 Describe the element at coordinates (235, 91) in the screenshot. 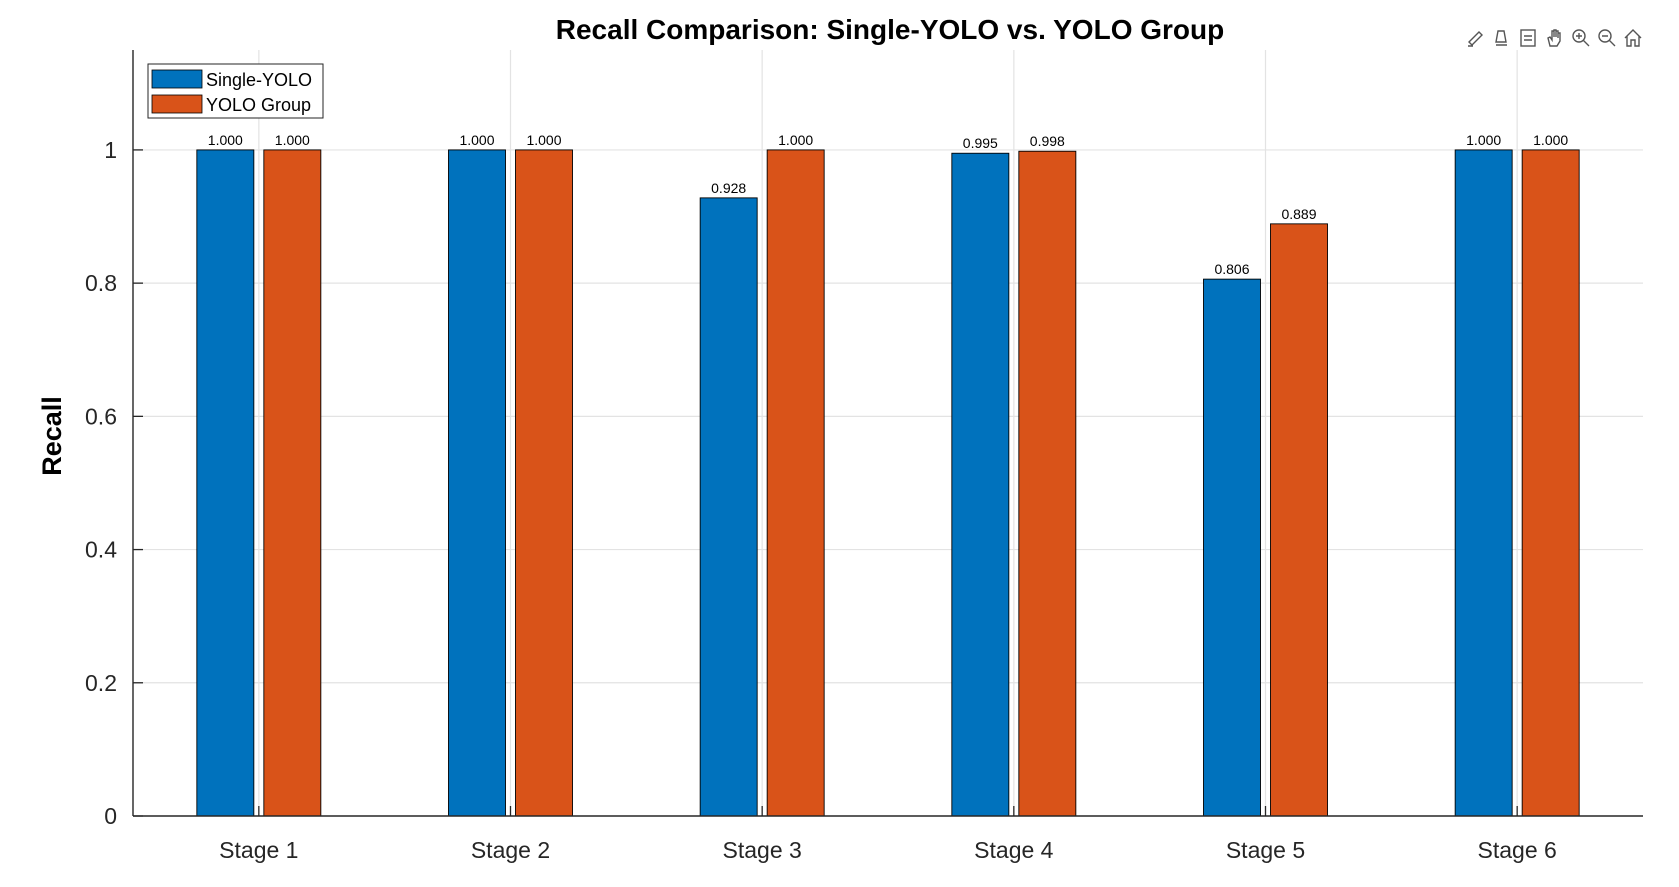

I see `legend: Single-YOLO YOLO Group` at that location.